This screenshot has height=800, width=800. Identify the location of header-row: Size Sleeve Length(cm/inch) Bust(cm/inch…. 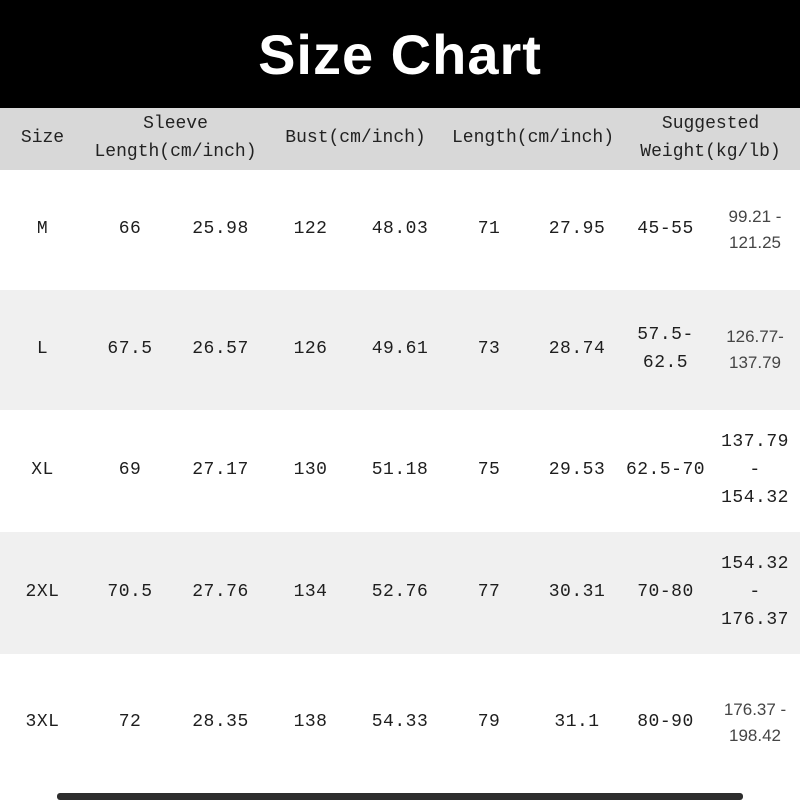
(400, 139).